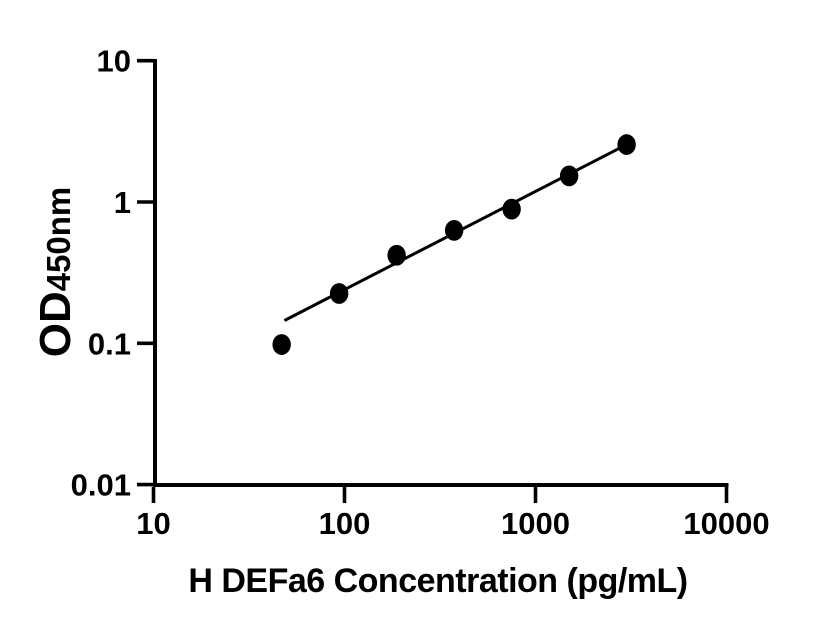 The image size is (816, 640). I want to click on x-axis-title: H DEFa6 Concentration (pg/mL), so click(437, 581).